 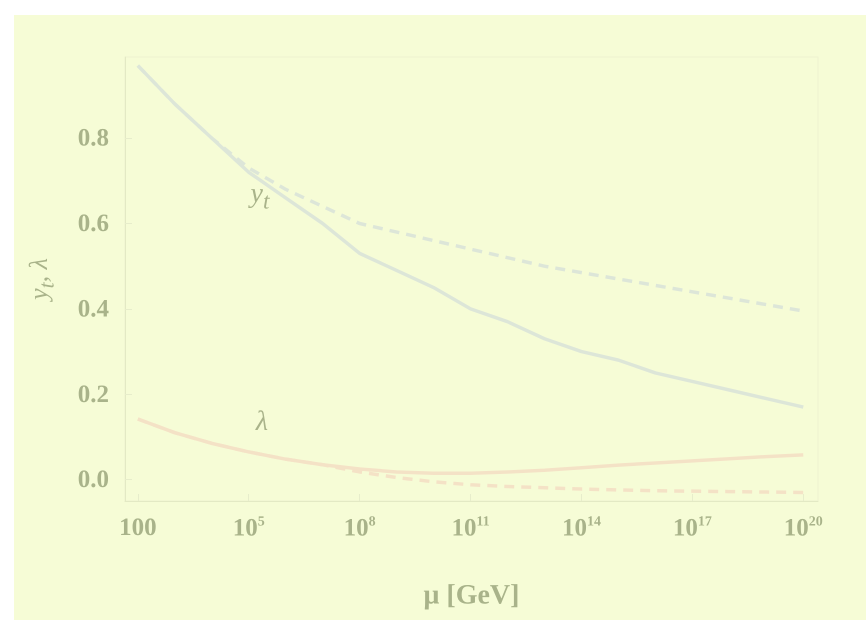 I want to click on x-tick-label: 100, so click(x=138, y=527).